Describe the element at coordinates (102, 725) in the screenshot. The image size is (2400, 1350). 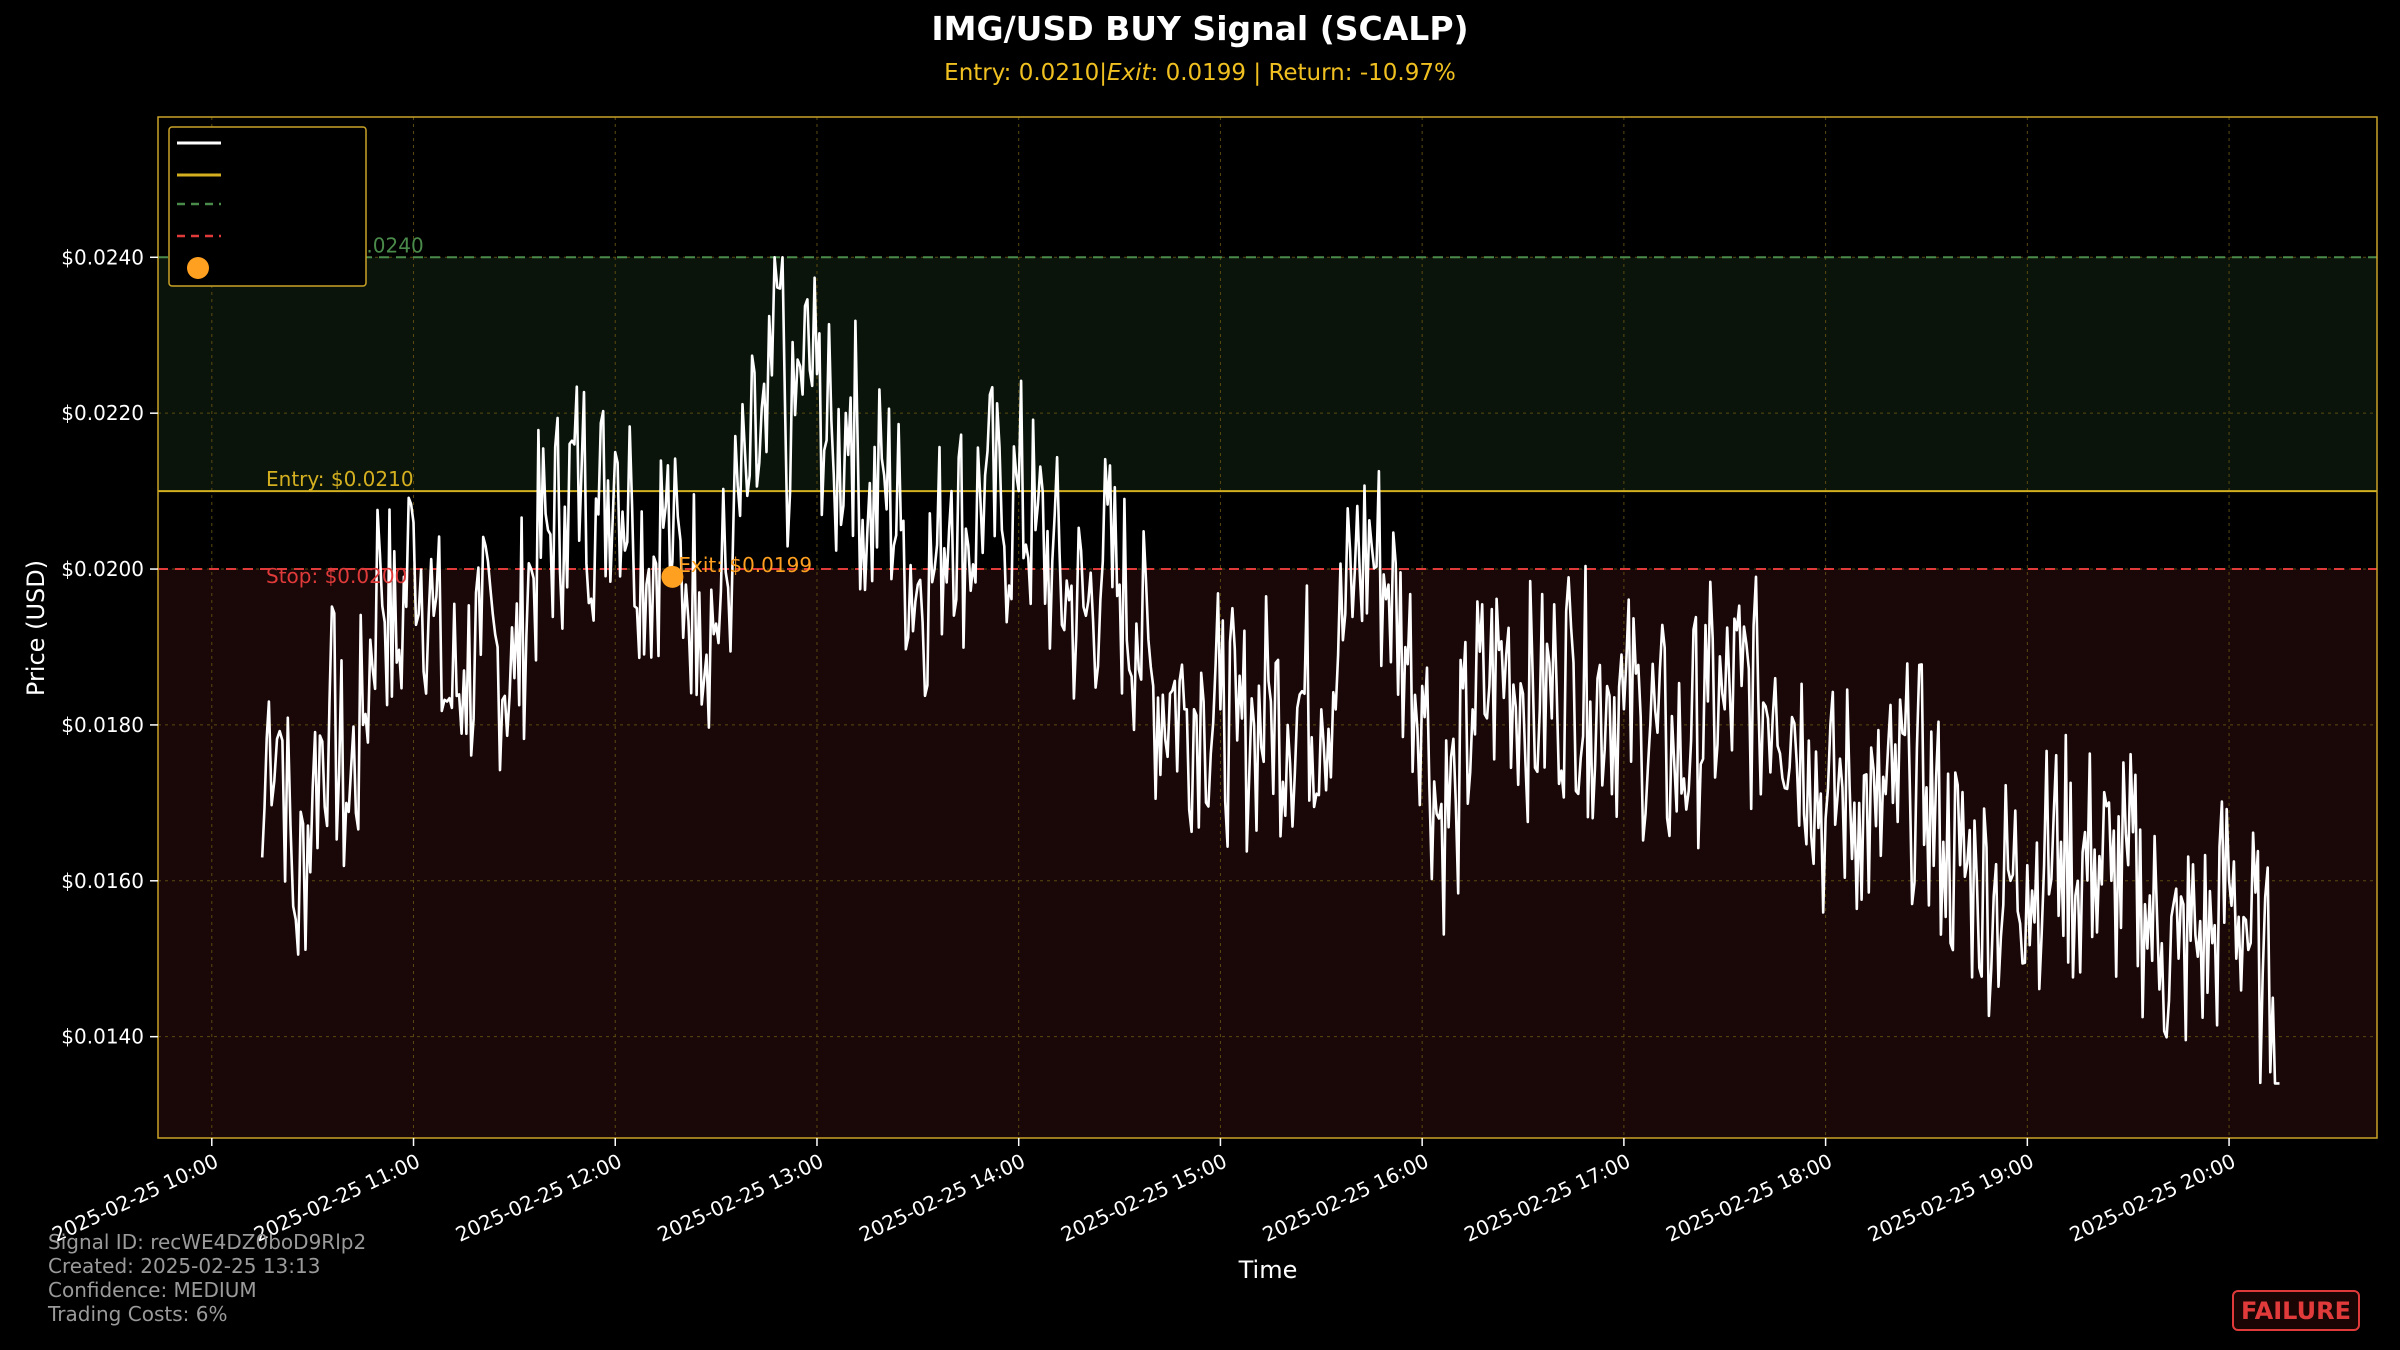
I see `y-tick-label-2: $0.0180` at that location.